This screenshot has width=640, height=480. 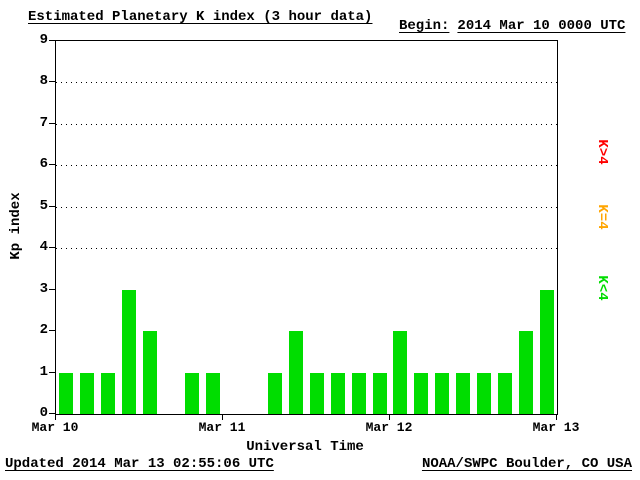 I want to click on x-tick-label: Mar 13, so click(x=556, y=427).